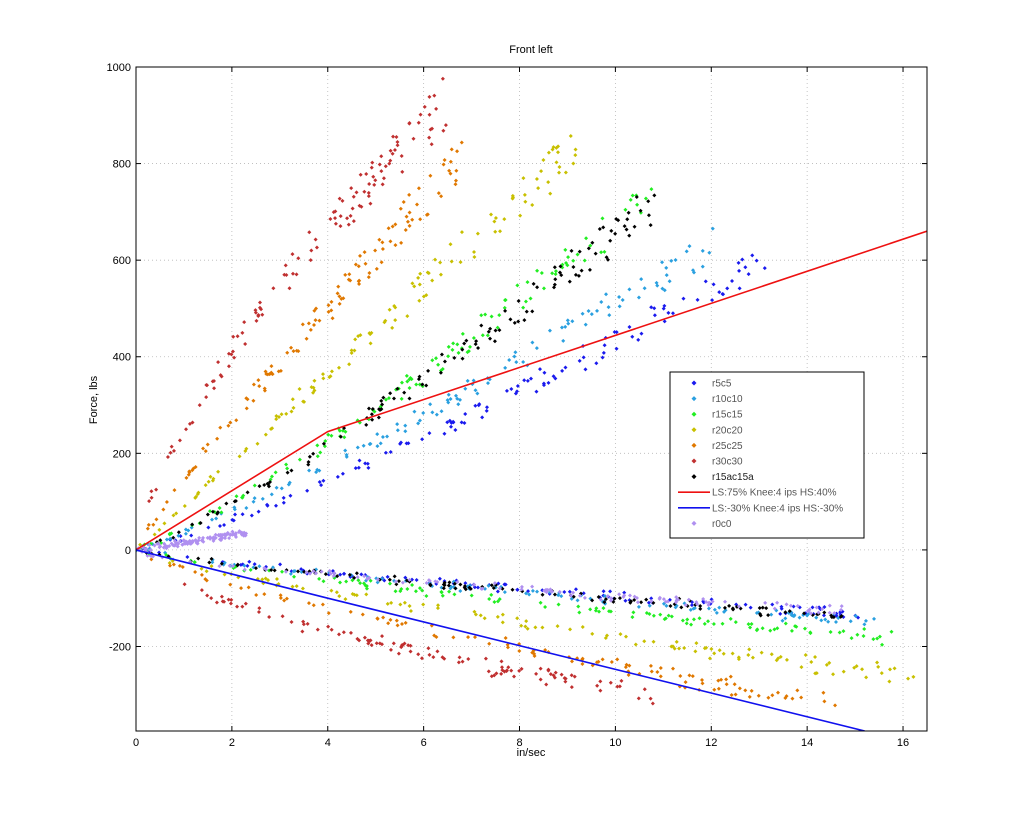 This screenshot has height=819, width=1023. I want to click on legend-marker-swatch, so click(694, 445).